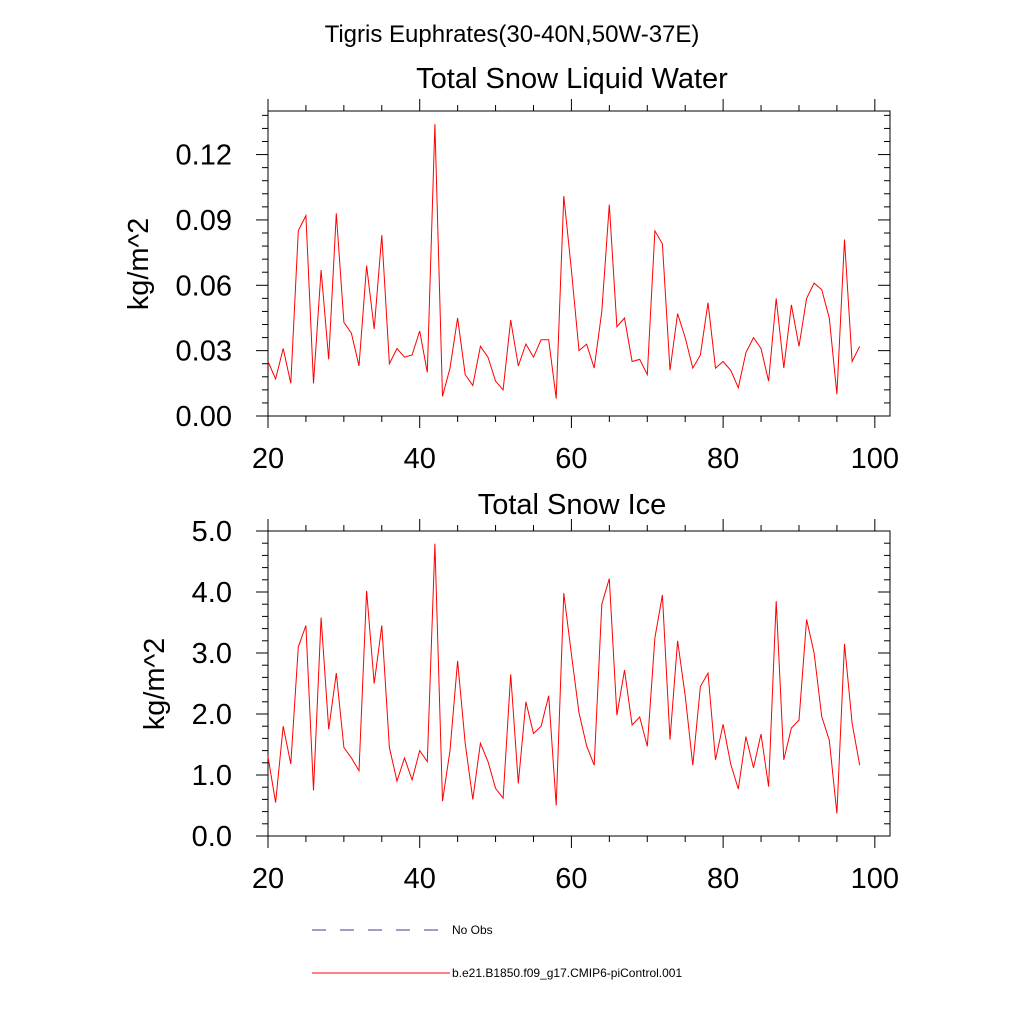 The image size is (1024, 1024). Describe the element at coordinates (572, 79) in the screenshot. I see `plot-title: Total Snow Liquid Water` at that location.